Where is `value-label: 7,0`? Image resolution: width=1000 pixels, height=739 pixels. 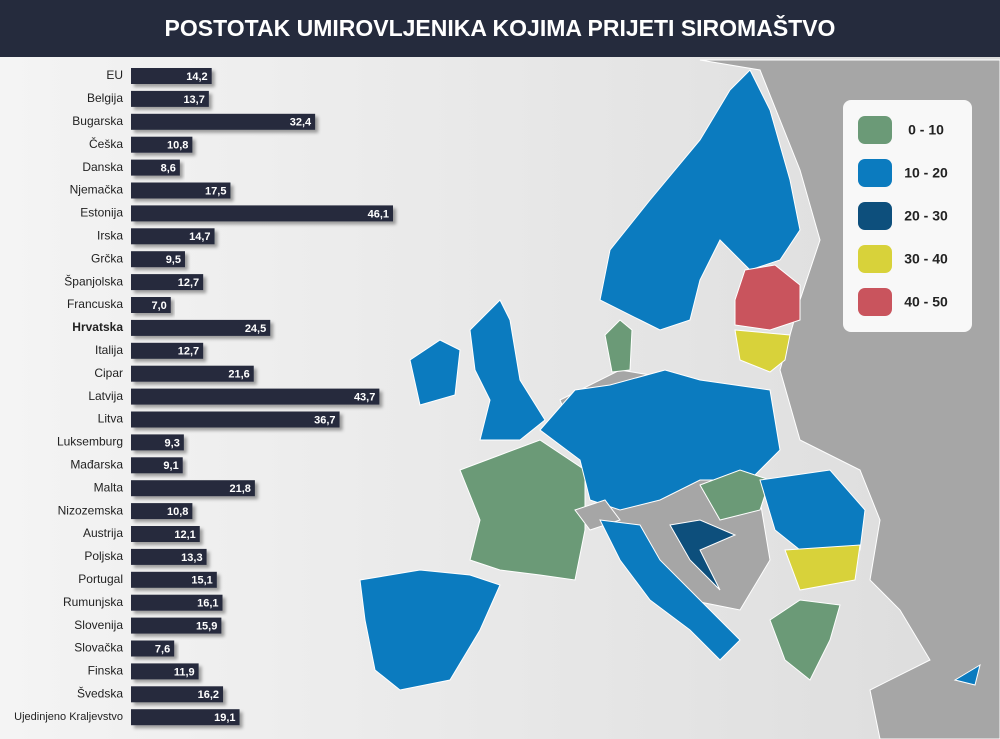 value-label: 7,0 is located at coordinates (158, 306).